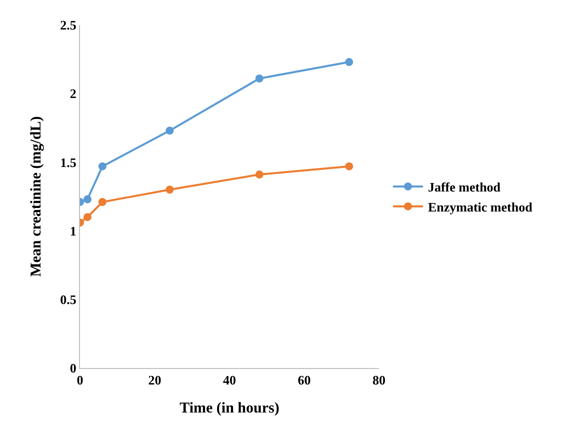  What do you see at coordinates (465, 187) in the screenshot?
I see `legend-label: Jaffe method` at bounding box center [465, 187].